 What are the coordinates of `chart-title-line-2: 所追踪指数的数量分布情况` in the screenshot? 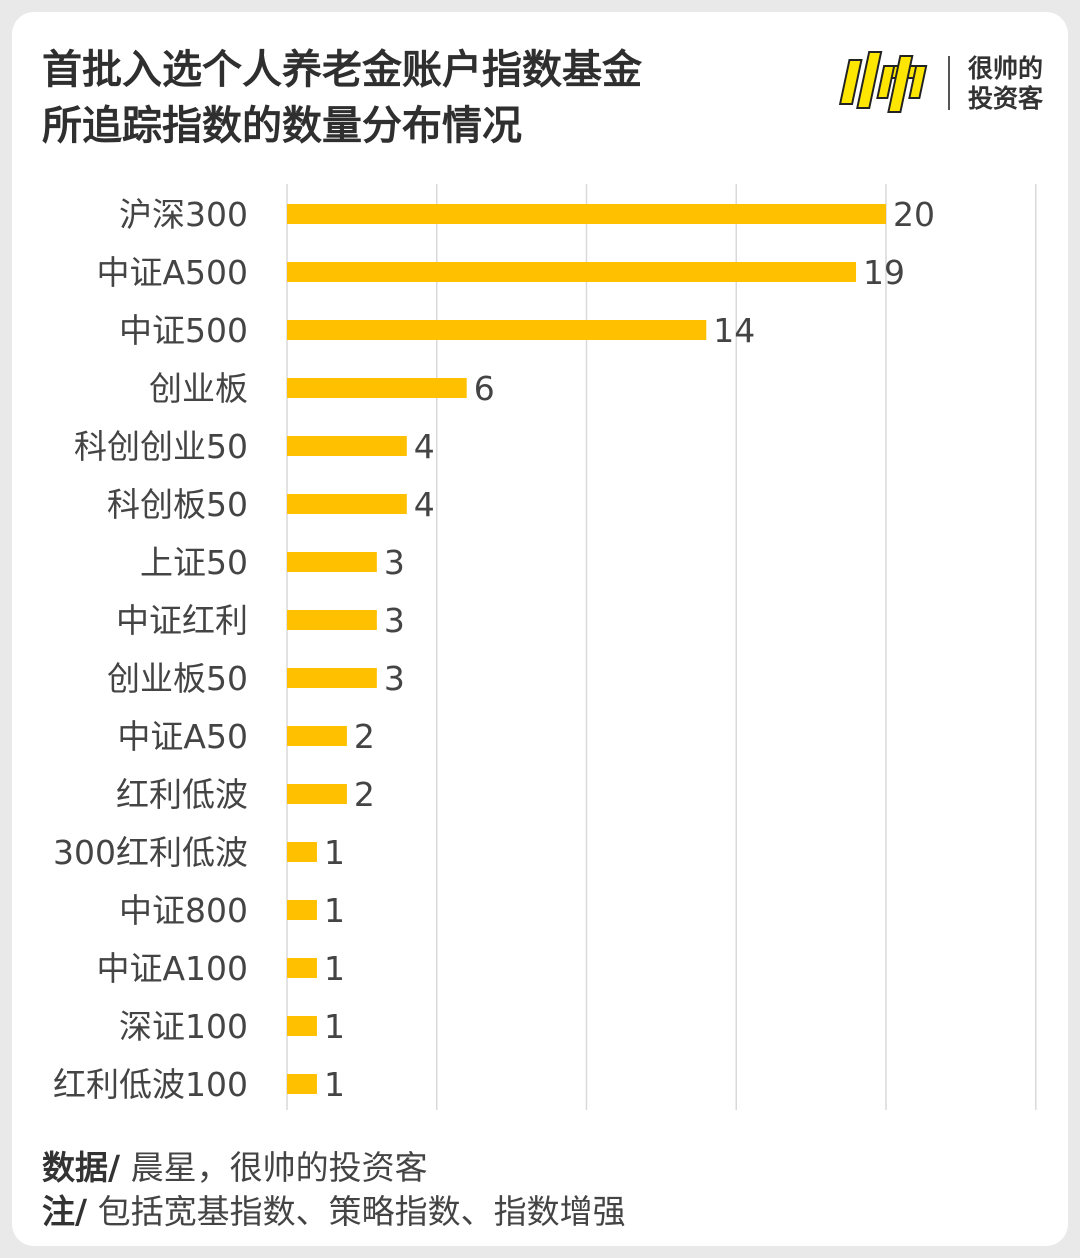 It's located at (282, 126).